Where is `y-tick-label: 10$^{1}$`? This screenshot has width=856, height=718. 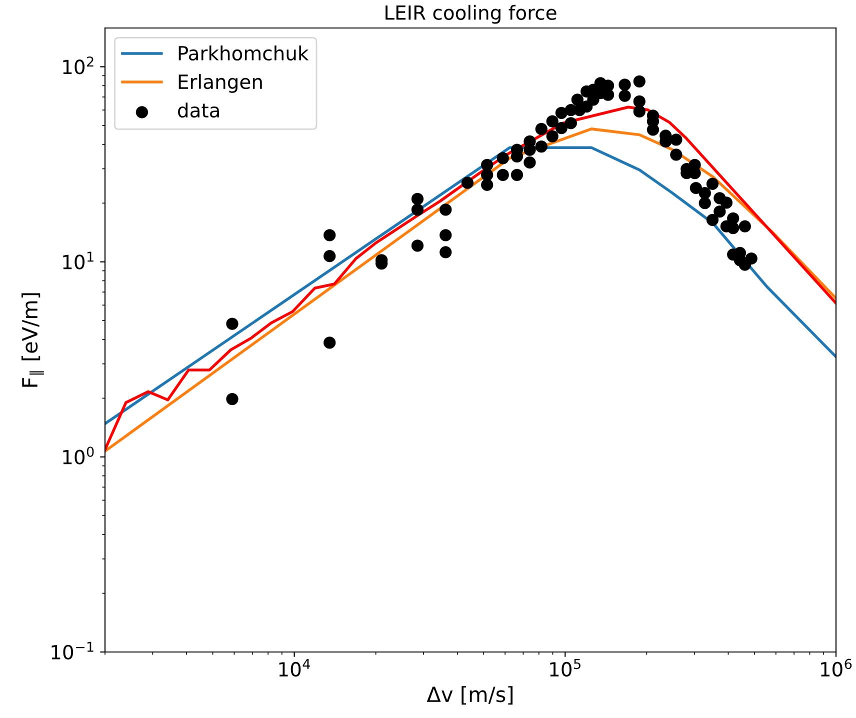 y-tick-label: 10$^{1}$ is located at coordinates (78, 261).